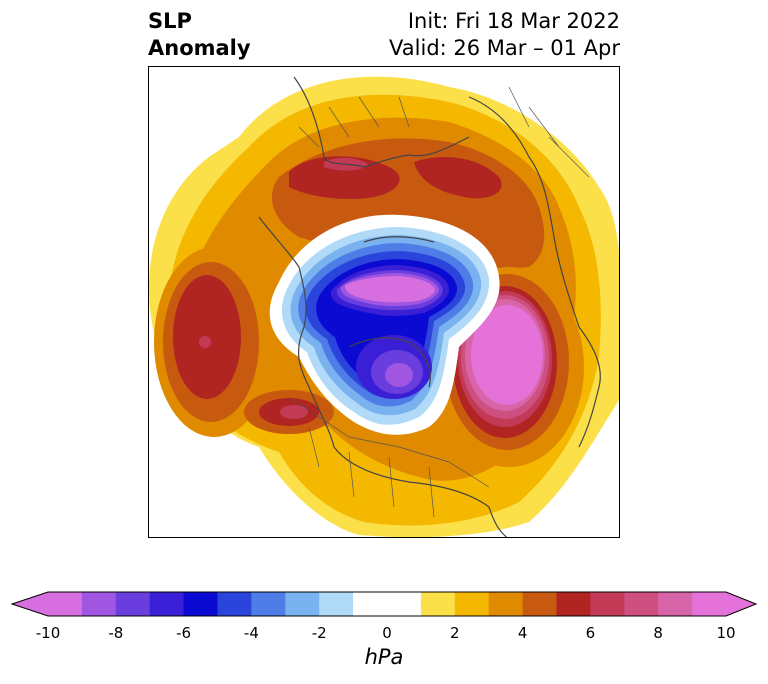  What do you see at coordinates (741, 604) in the screenshot?
I see `colorbar-extend-high` at bounding box center [741, 604].